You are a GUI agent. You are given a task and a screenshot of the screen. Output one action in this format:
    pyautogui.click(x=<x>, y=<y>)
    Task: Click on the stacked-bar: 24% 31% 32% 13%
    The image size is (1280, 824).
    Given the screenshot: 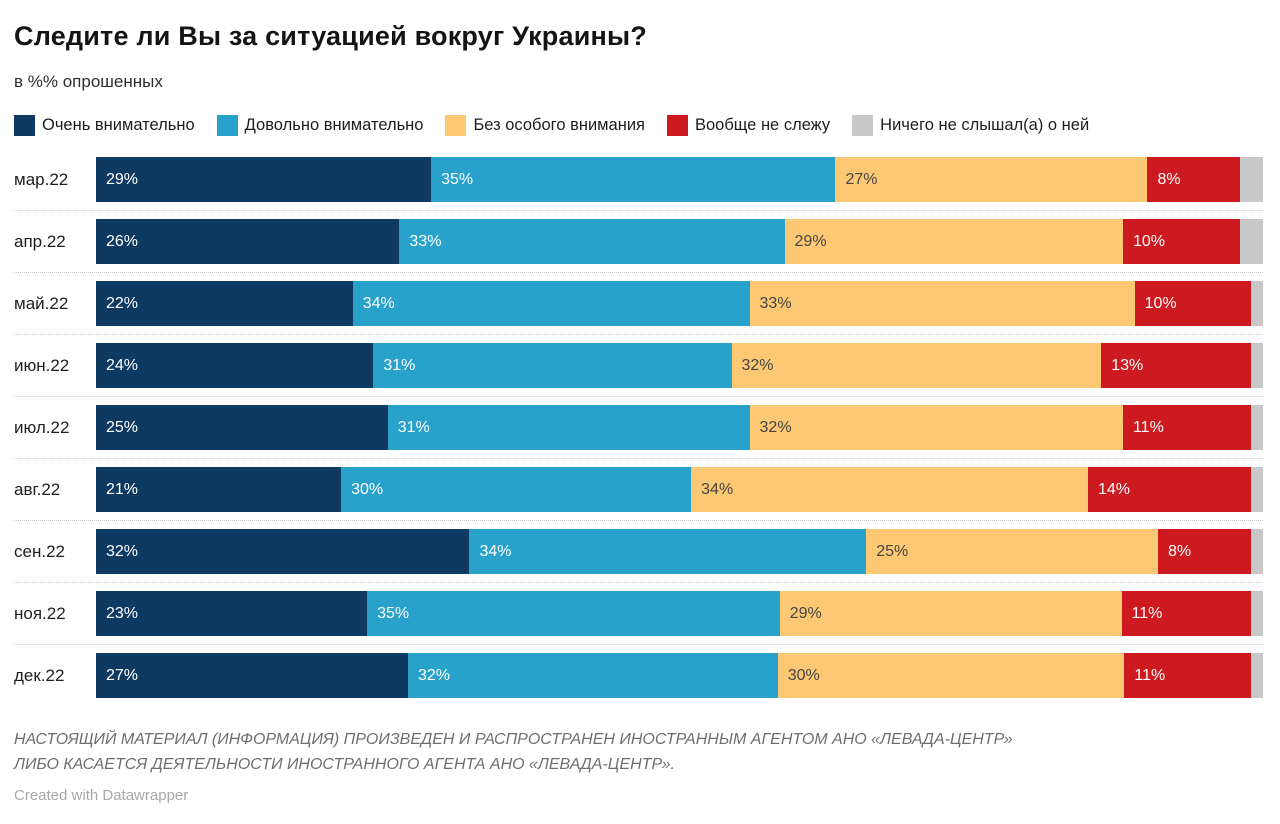 What is the action you would take?
    pyautogui.click(x=679, y=366)
    